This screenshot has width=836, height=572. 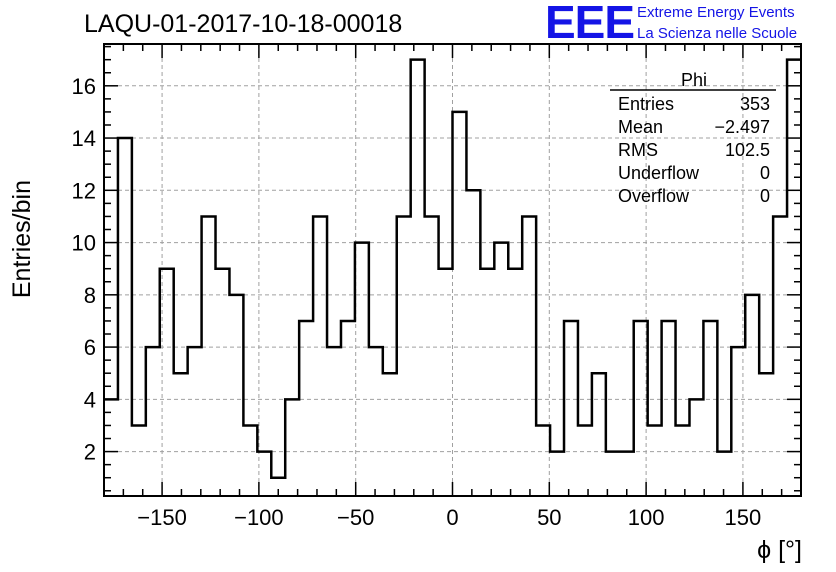 I want to click on x-tick-label: 50, so click(x=549, y=517).